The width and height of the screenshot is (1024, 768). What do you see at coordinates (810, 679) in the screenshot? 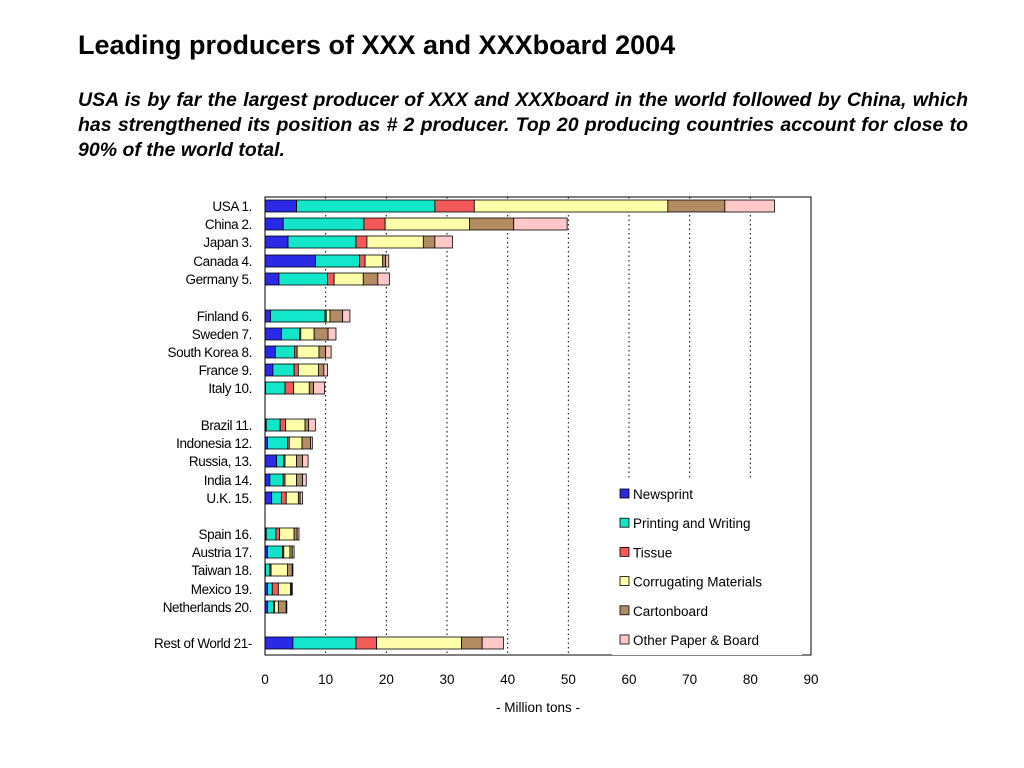
I see `x-tick-label: 90` at bounding box center [810, 679].